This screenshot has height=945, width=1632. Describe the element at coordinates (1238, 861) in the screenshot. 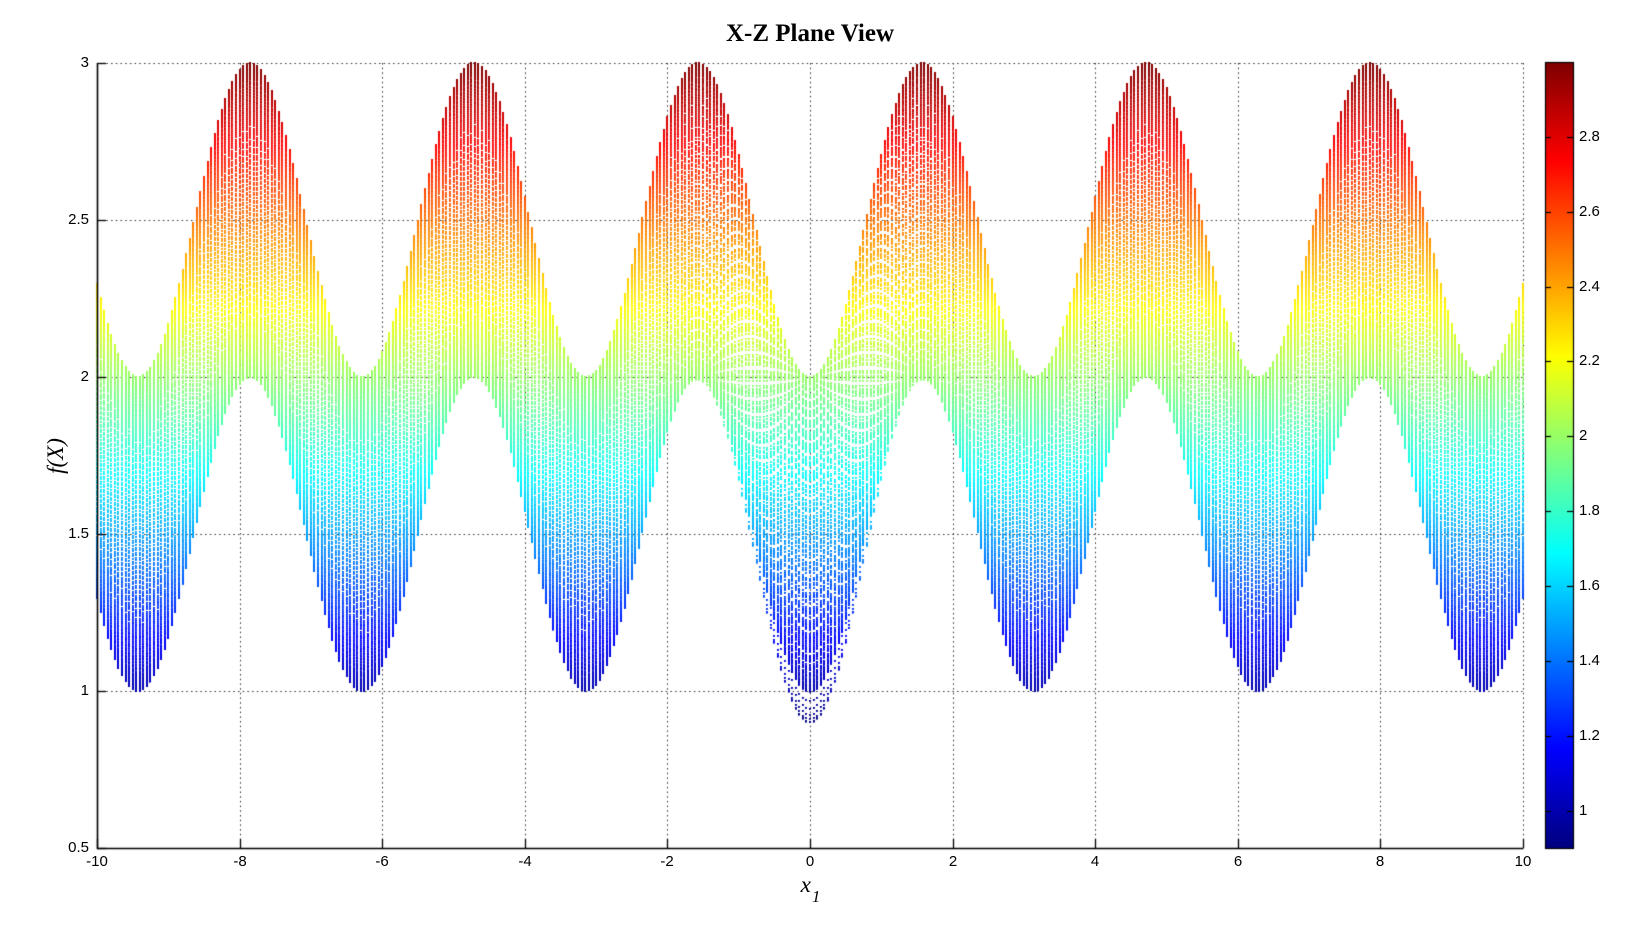

I see `x-tick-label: 6` at that location.